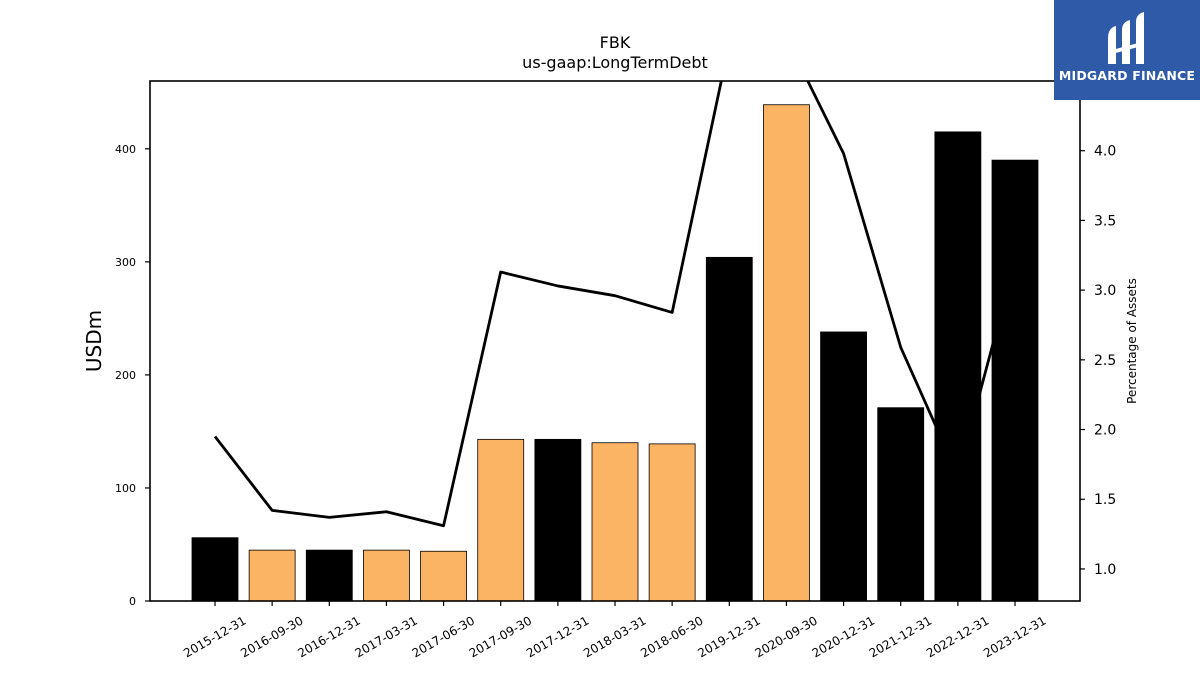 This screenshot has height=675, width=1200. What do you see at coordinates (957, 636) in the screenshot?
I see `x-tick-label: 2022-12-31` at bounding box center [957, 636].